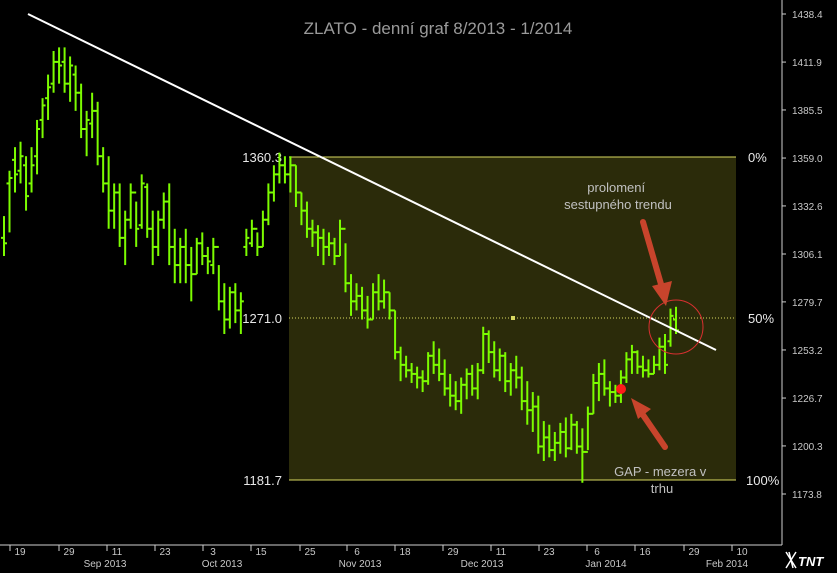 The width and height of the screenshot is (837, 573). Describe the element at coordinates (807, 495) in the screenshot. I see `y-tick-label: 1173.8` at that location.